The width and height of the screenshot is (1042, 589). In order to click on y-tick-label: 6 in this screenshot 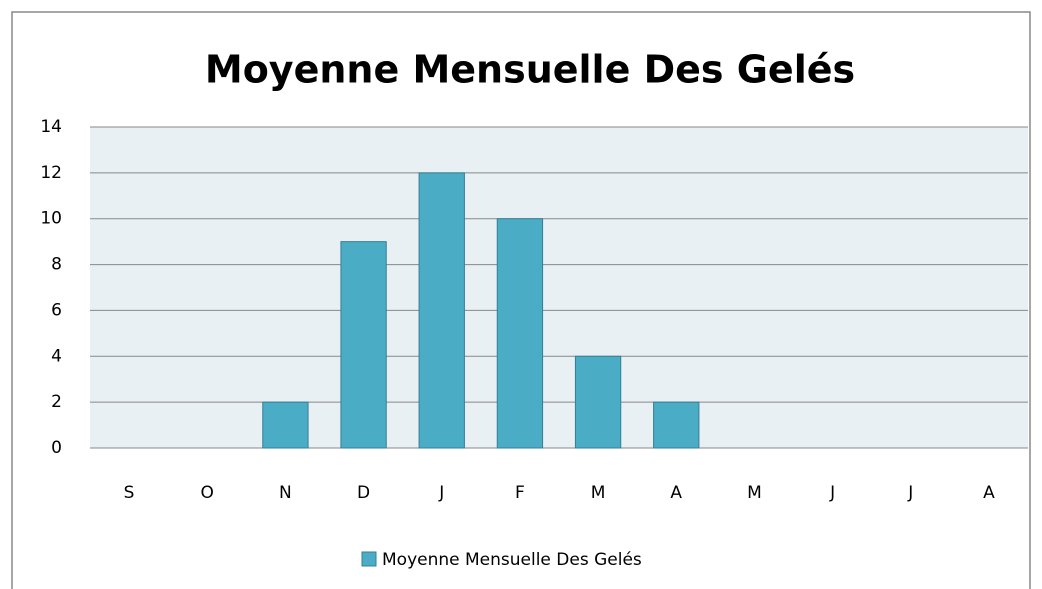, I will do `click(56, 310)`.